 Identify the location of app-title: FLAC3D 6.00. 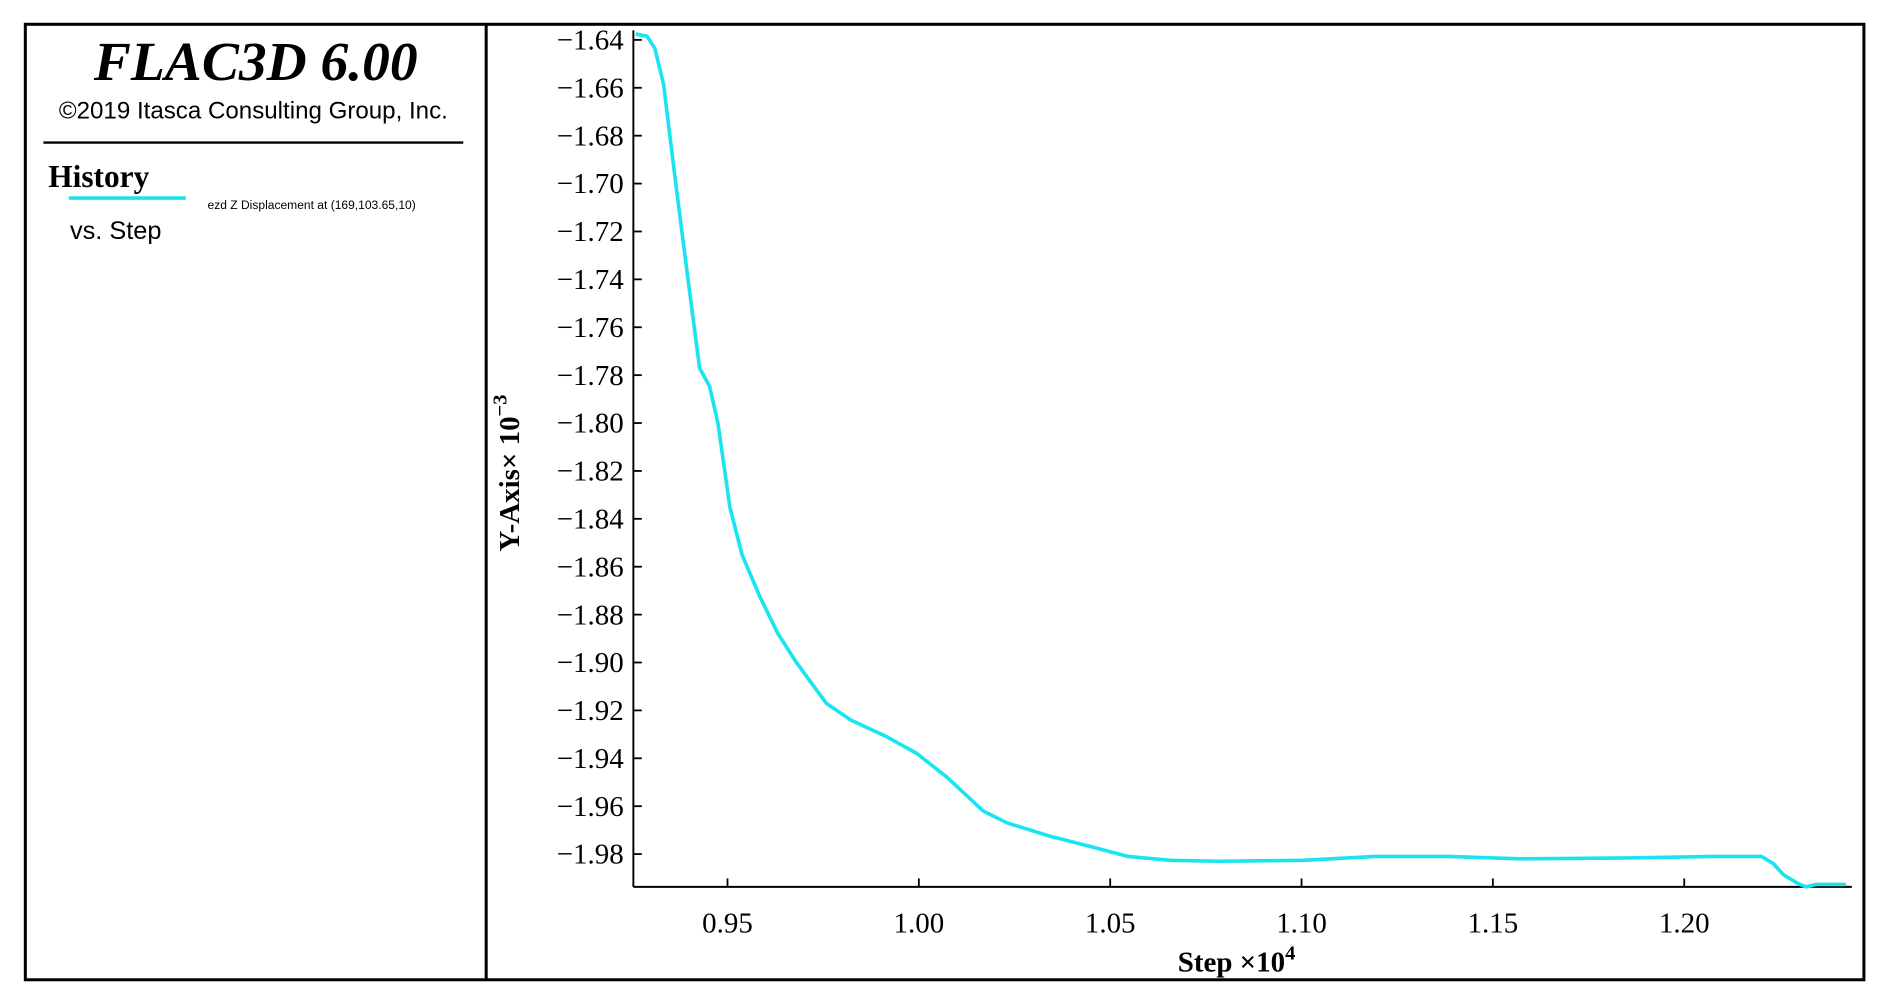
(255, 62).